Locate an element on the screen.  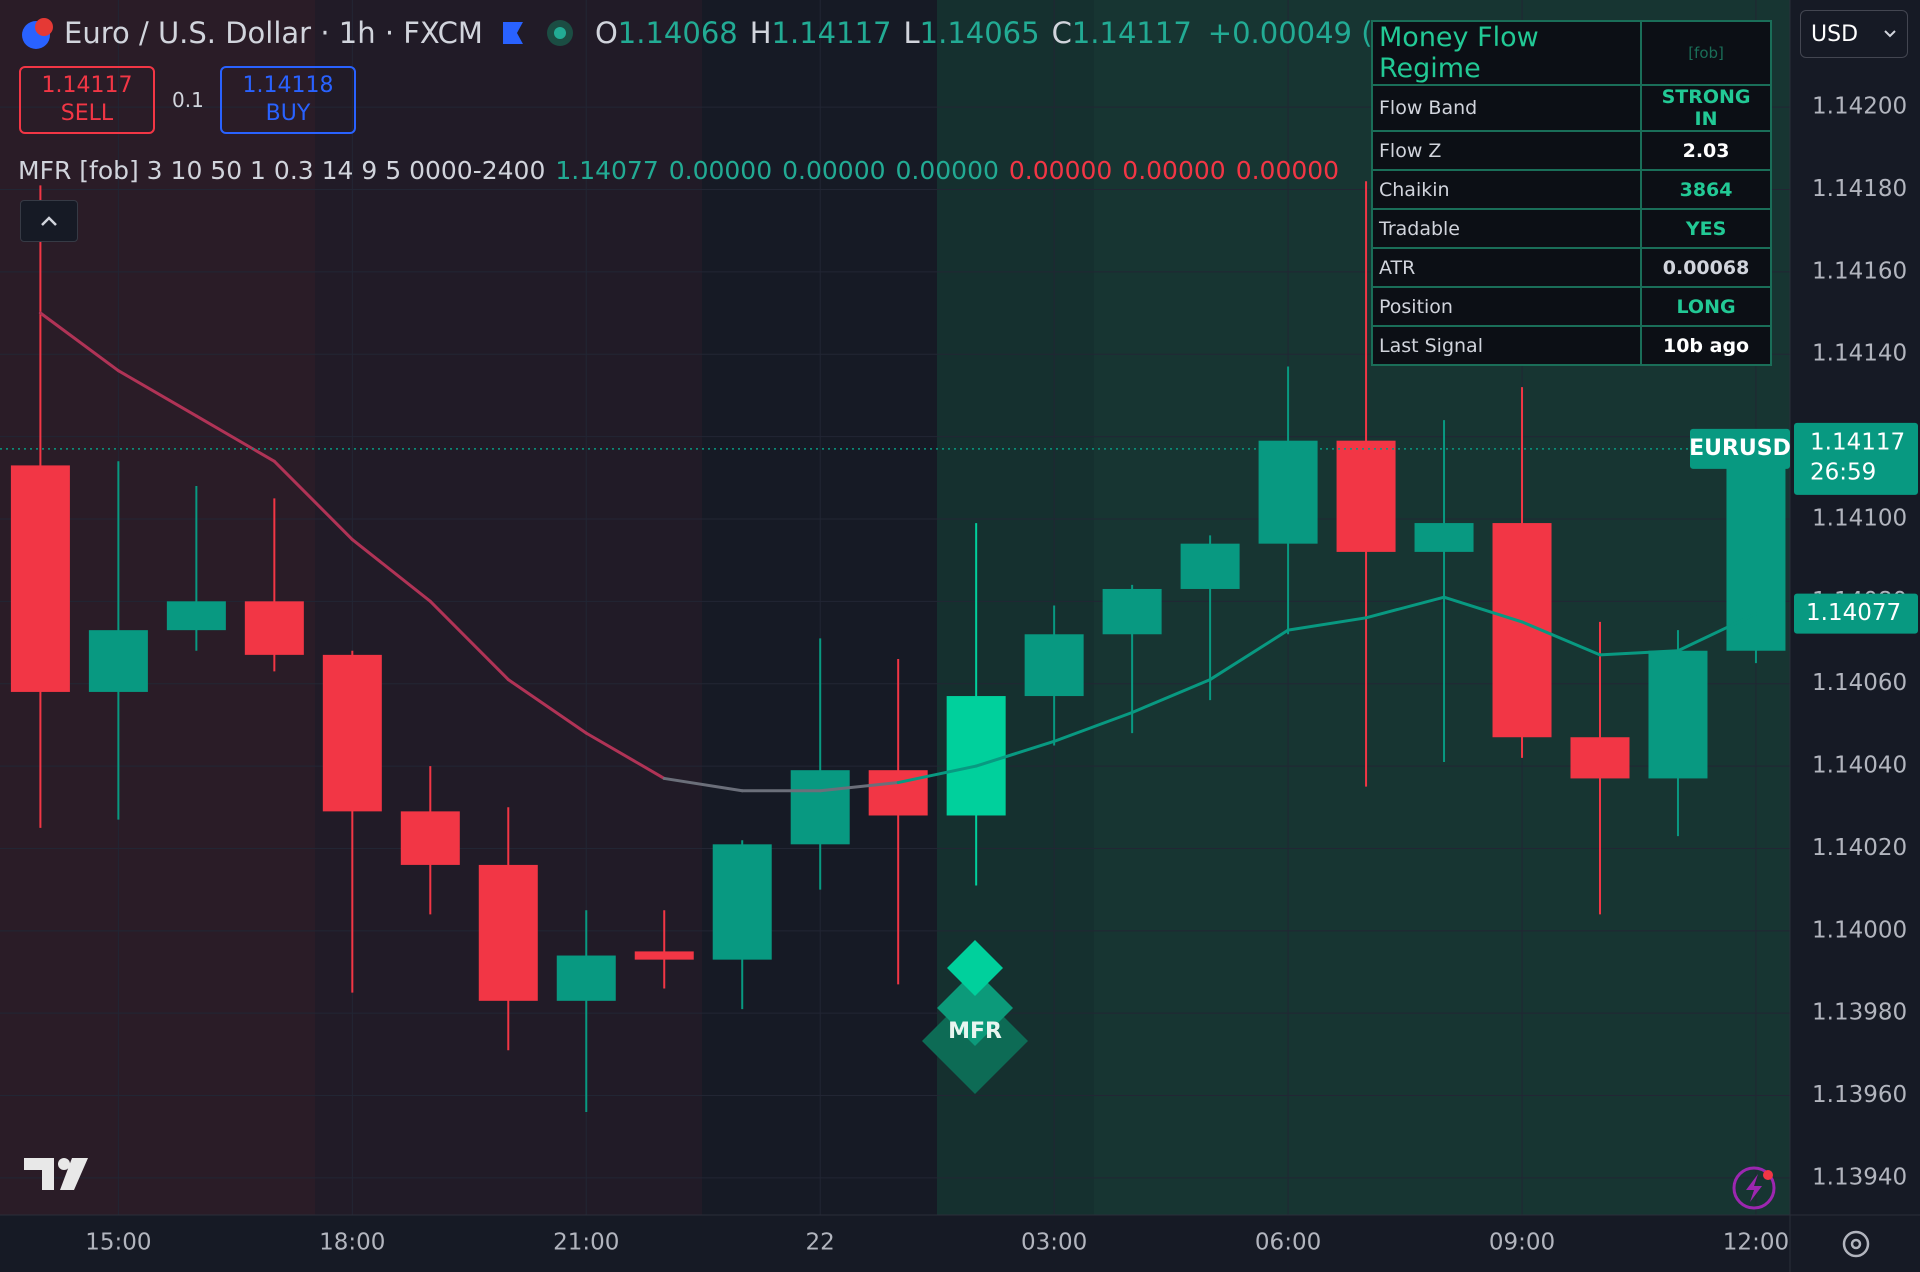
currency-select: USD is located at coordinates (1854, 34).